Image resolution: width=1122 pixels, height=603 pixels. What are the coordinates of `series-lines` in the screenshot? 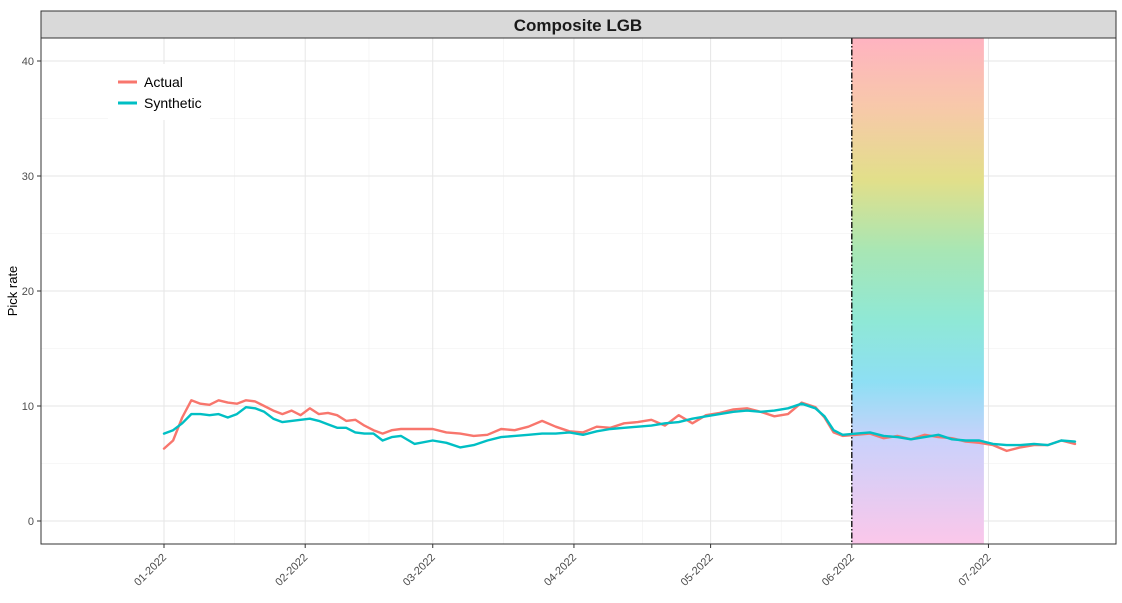 It's located at (619, 426).